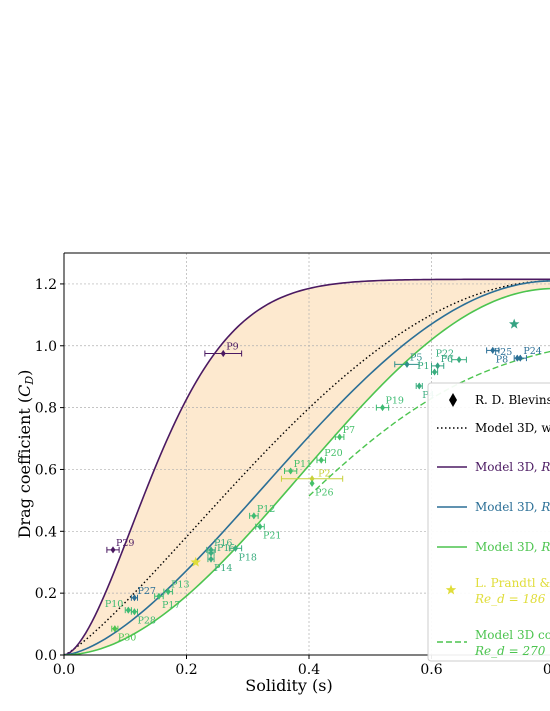 The width and height of the screenshot is (550, 711). Describe the element at coordinates (223, 543) in the screenshot. I see `point-label: P16` at that location.